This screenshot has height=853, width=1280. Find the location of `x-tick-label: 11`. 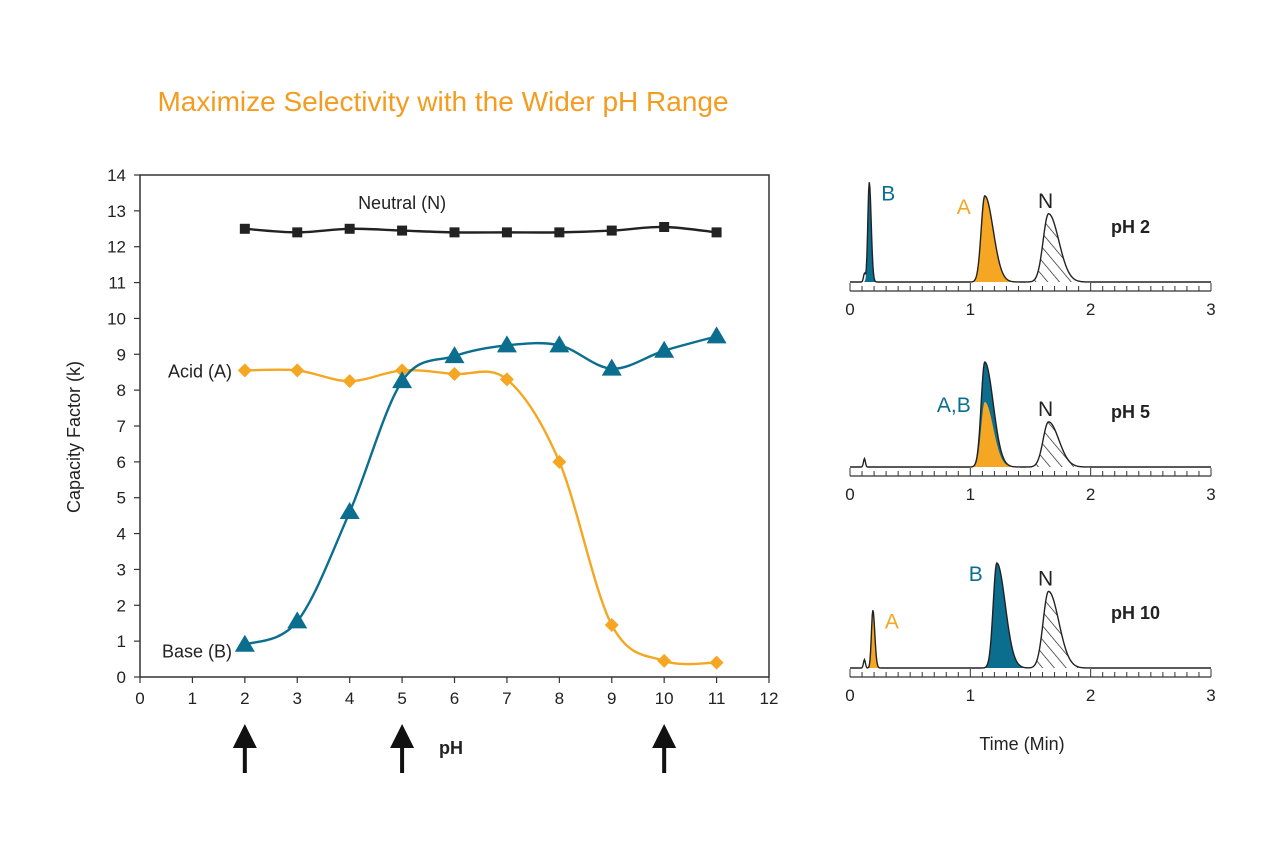

x-tick-label: 11 is located at coordinates (717, 698).